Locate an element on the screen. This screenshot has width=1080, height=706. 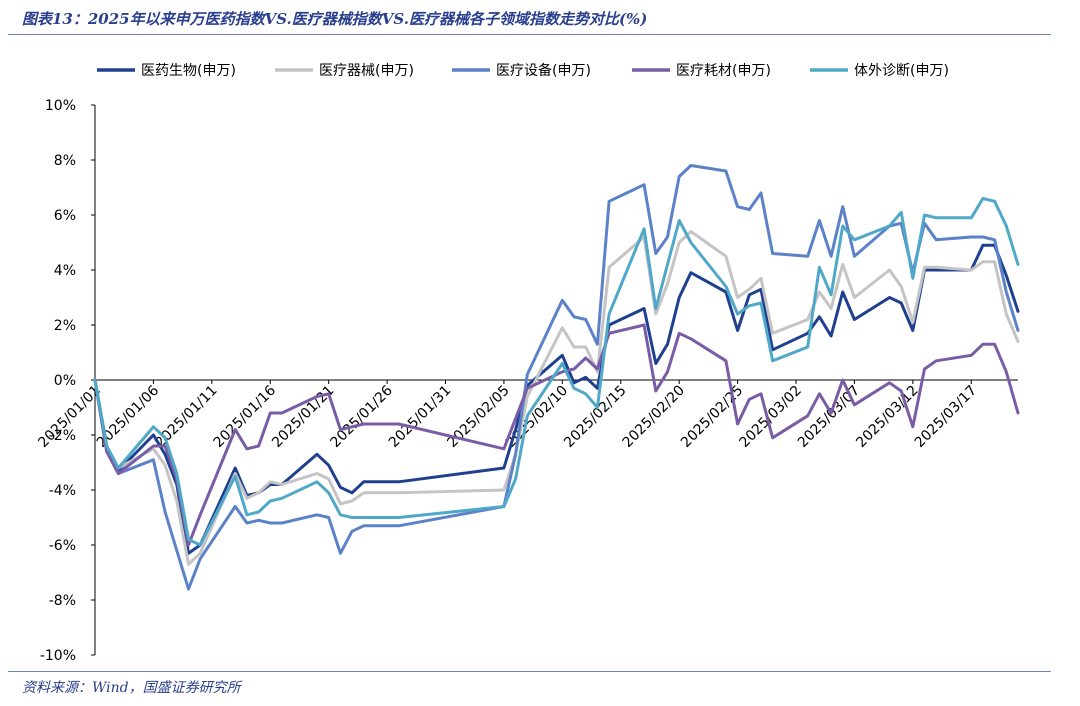
y-tick-label: 6% is located at coordinates (65, 216).